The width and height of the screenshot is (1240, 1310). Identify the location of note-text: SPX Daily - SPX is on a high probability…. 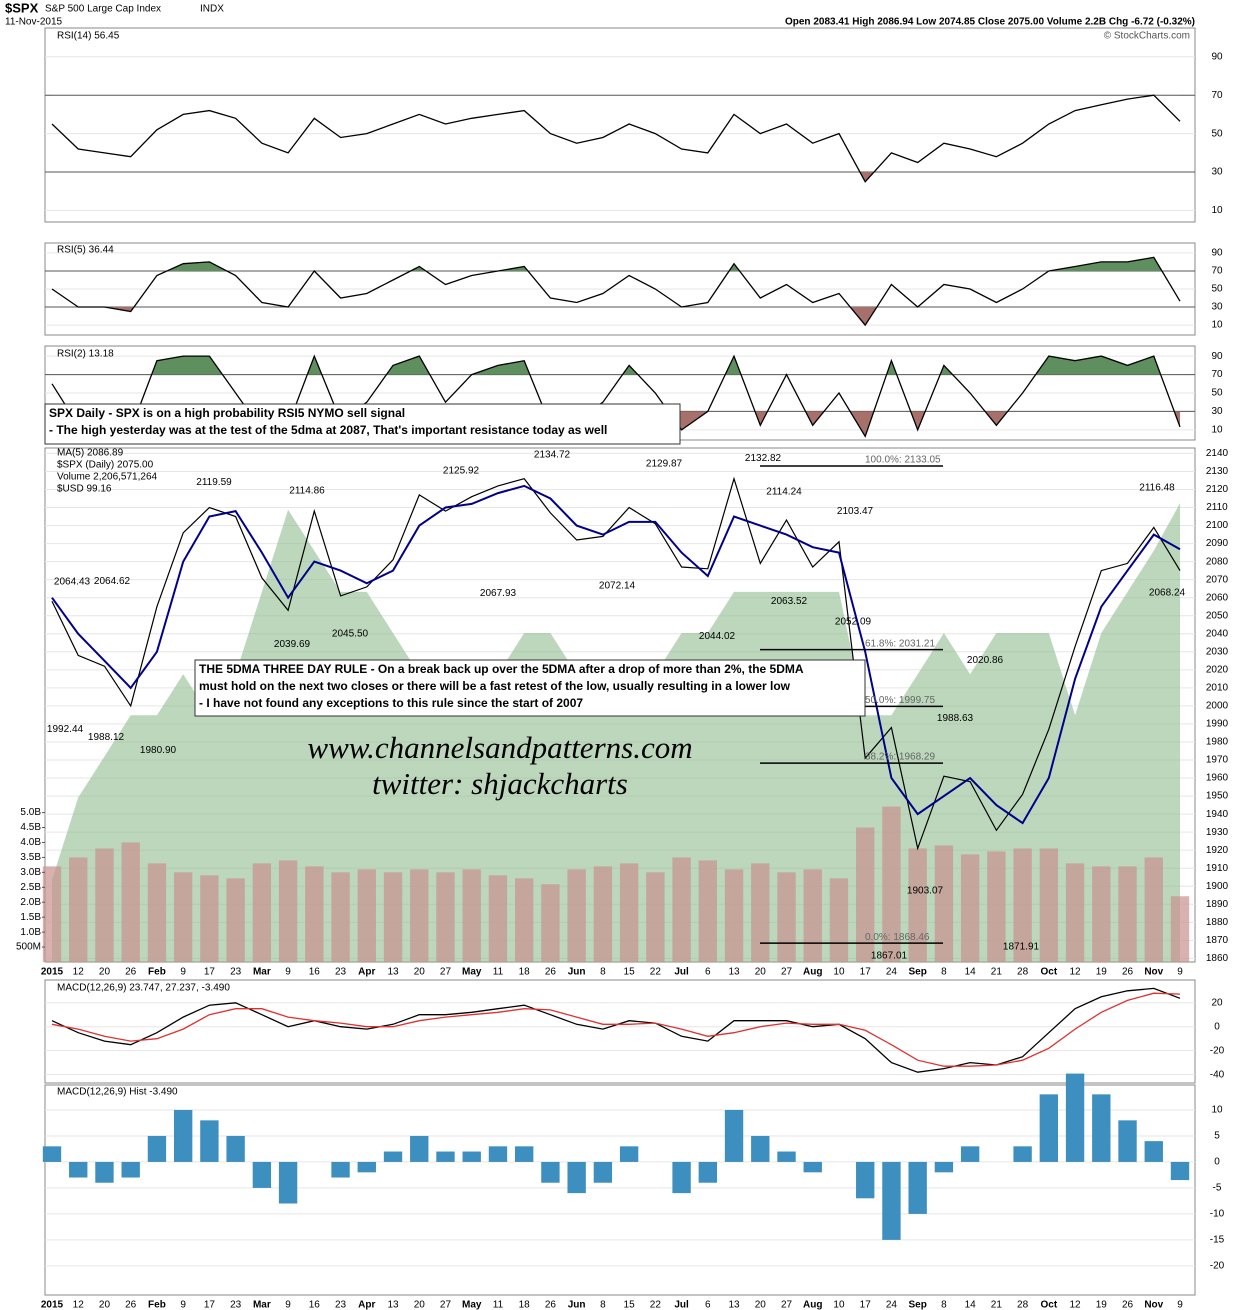
(227, 413).